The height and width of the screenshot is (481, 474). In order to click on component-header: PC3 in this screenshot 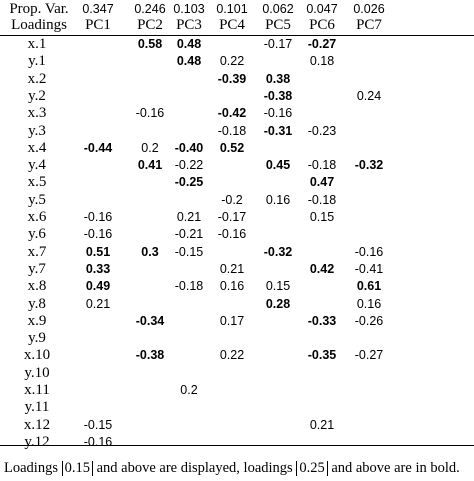, I will do `click(189, 25)`.